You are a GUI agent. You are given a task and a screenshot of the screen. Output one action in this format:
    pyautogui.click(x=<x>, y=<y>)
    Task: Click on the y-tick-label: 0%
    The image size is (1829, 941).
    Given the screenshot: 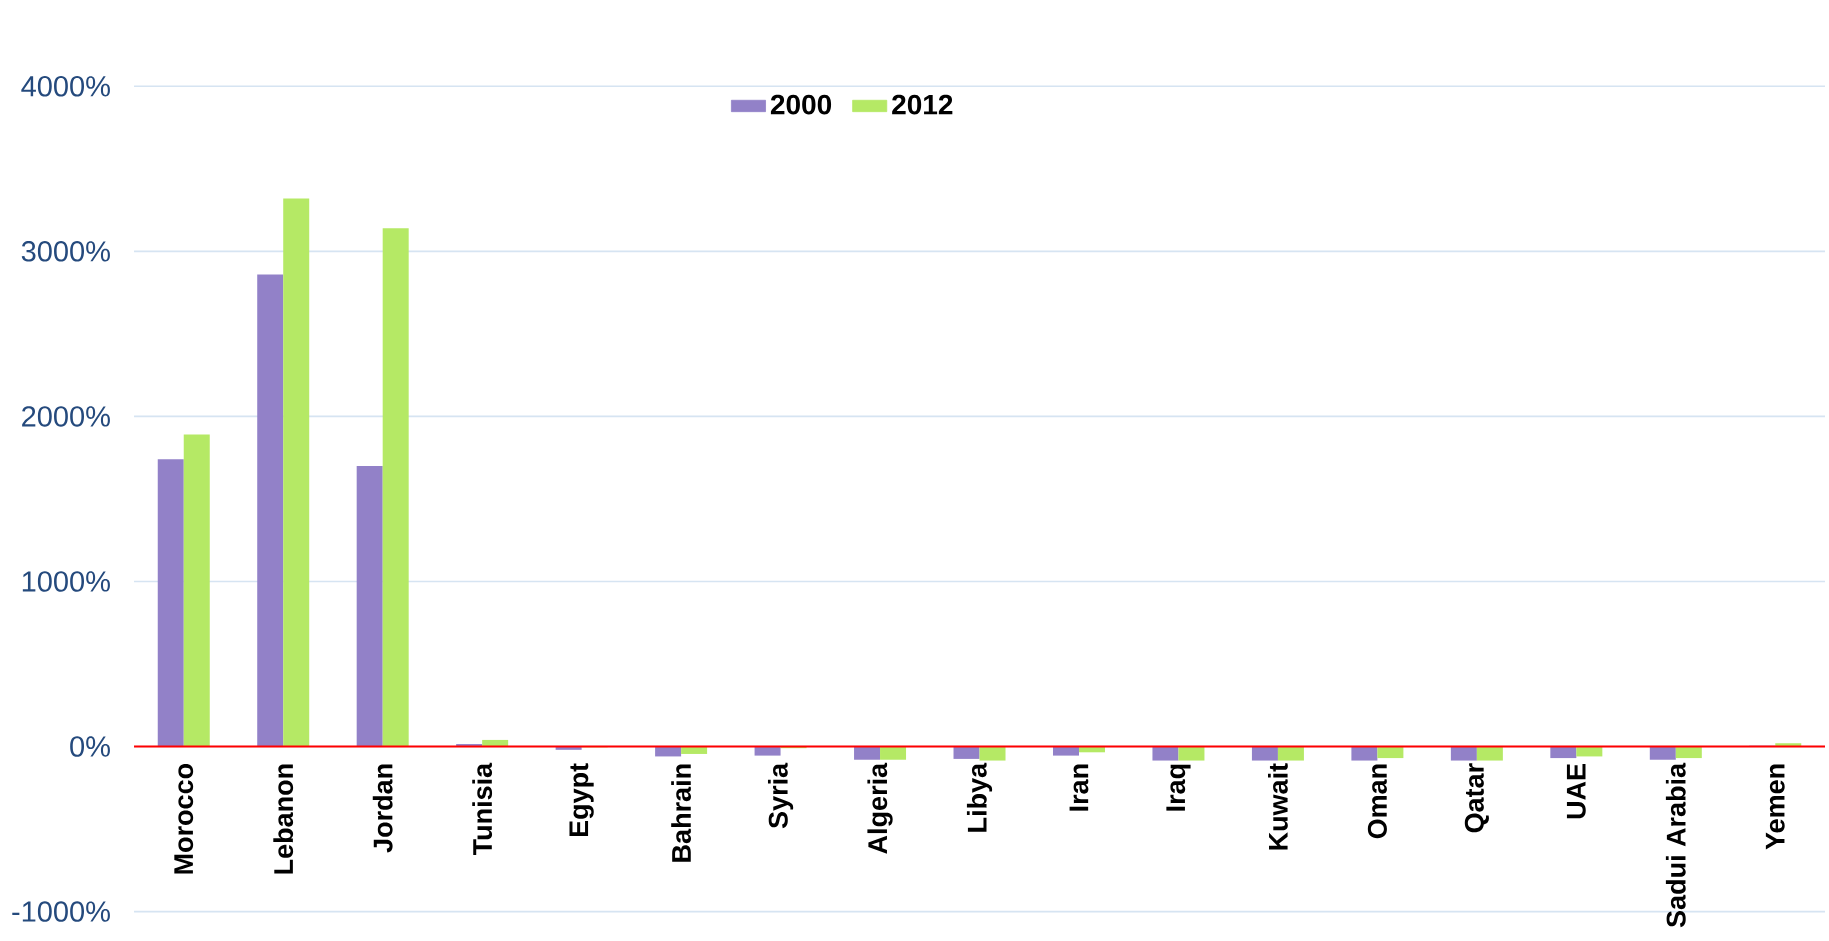 What is the action you would take?
    pyautogui.click(x=90, y=746)
    